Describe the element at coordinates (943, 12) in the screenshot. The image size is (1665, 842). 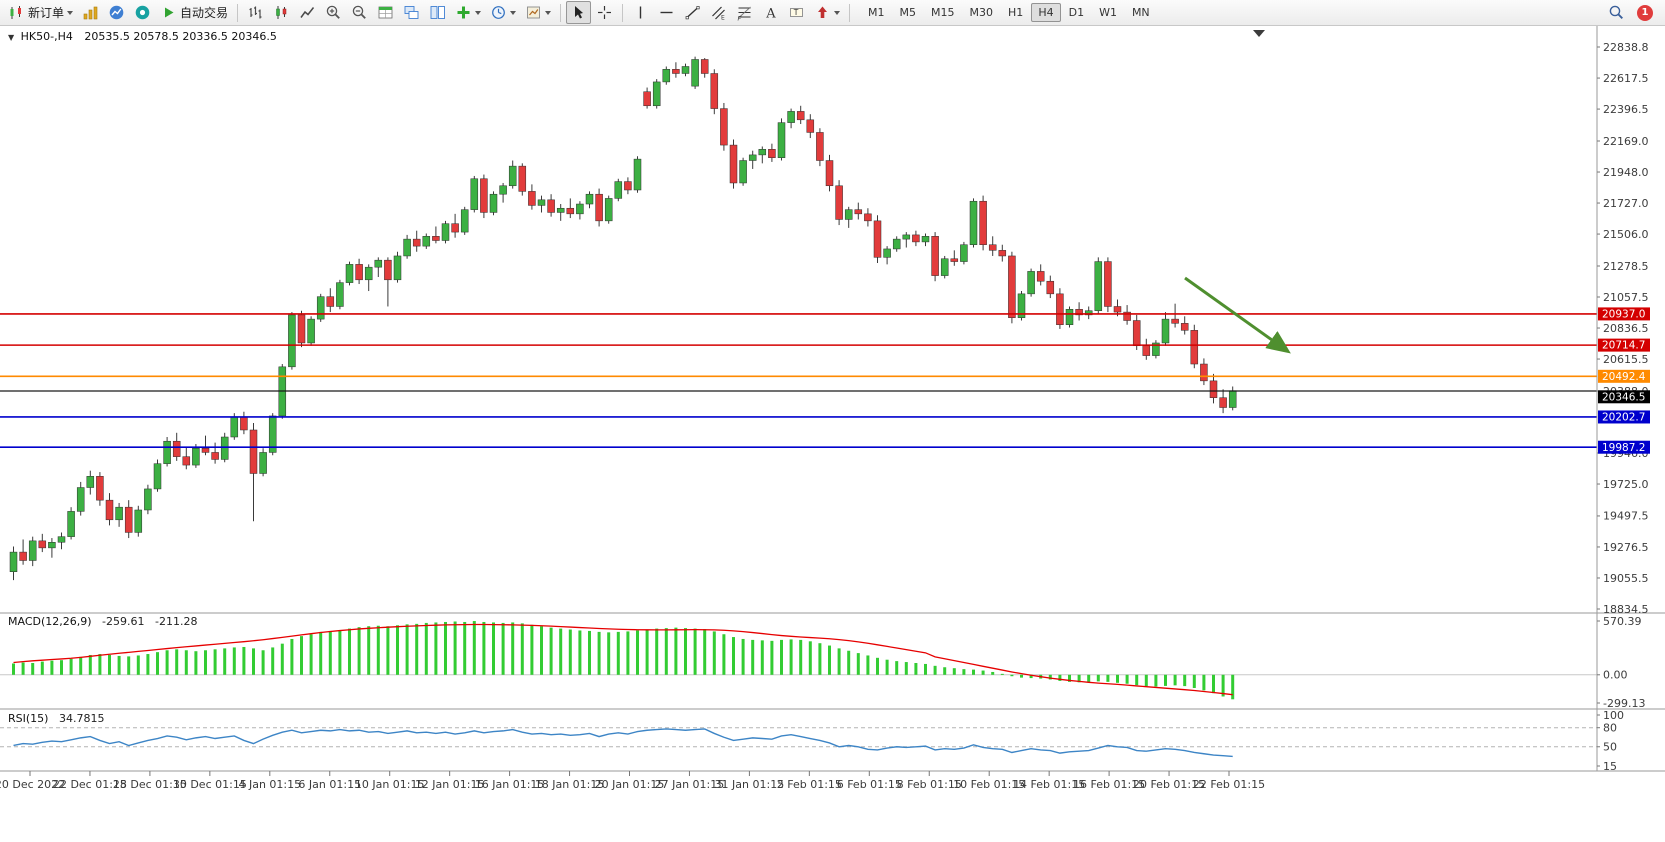
I see `timeframe-button-M15: M15` at that location.